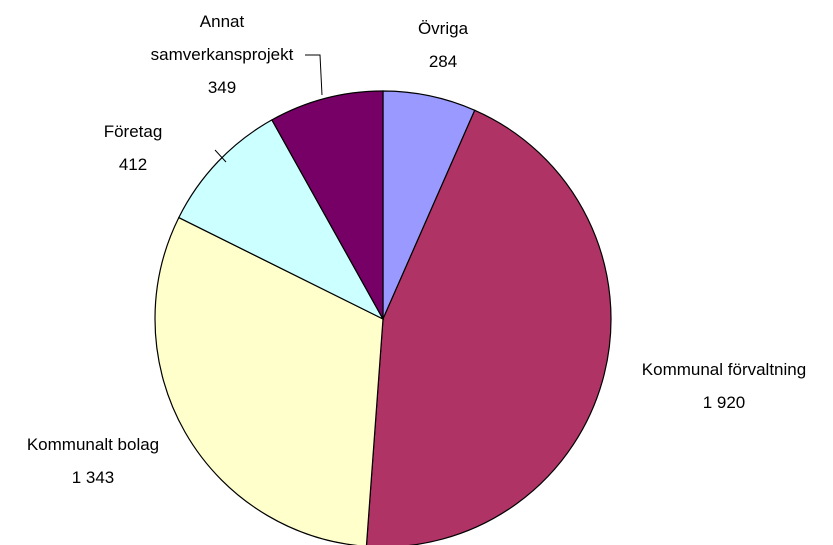 This screenshot has width=833, height=545. What do you see at coordinates (724, 369) in the screenshot?
I see `category-label: Kommunal förvaltning` at bounding box center [724, 369].